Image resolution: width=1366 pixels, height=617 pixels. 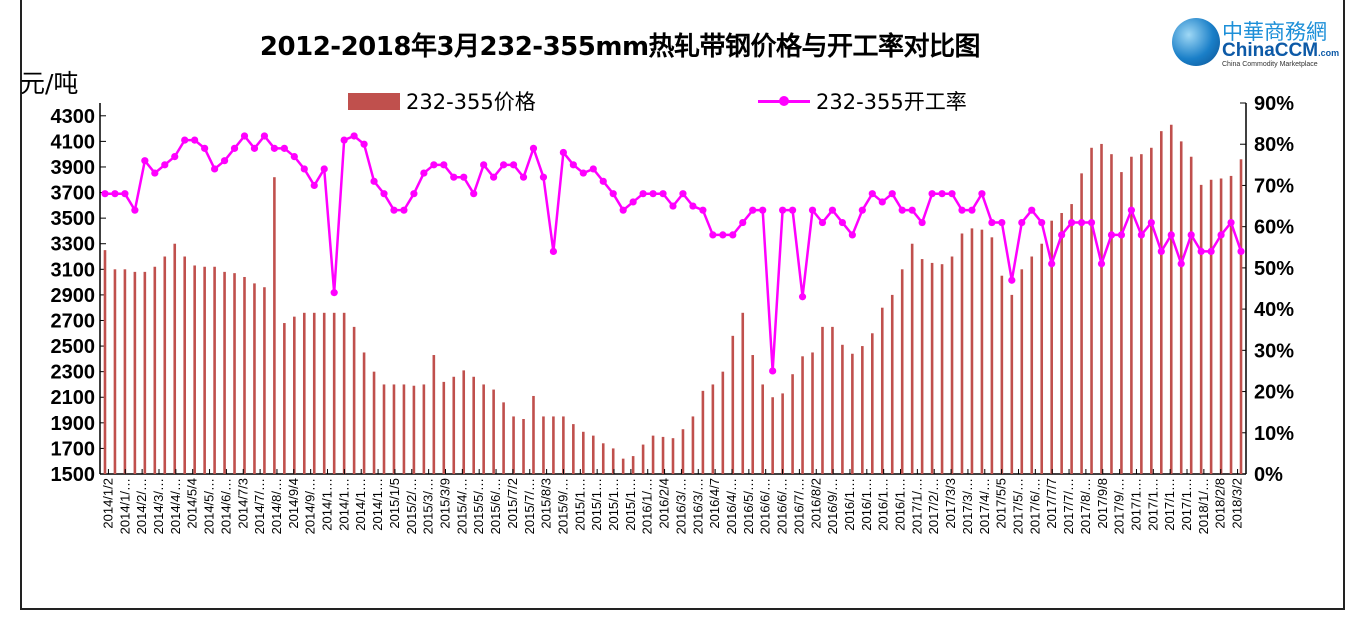 I want to click on logo-cn: 中華商務網, so click(x=1274, y=32).